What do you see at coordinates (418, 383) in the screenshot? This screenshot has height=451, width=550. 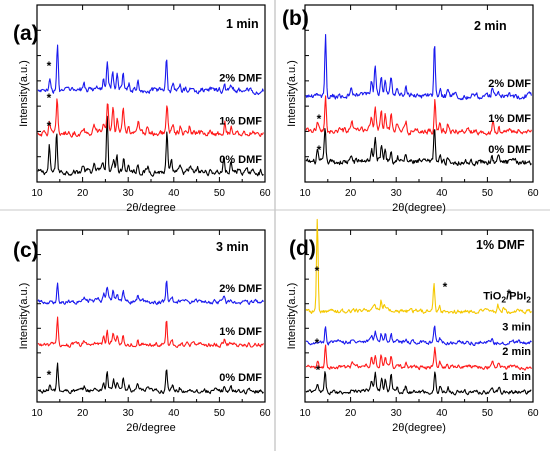 I see `series-line-1-min` at bounding box center [418, 383].